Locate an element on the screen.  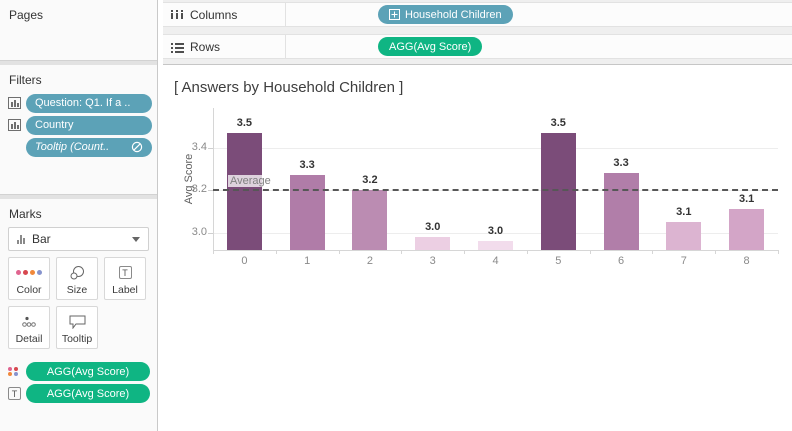
mark-type-label: Bar is located at coordinates (41, 239).